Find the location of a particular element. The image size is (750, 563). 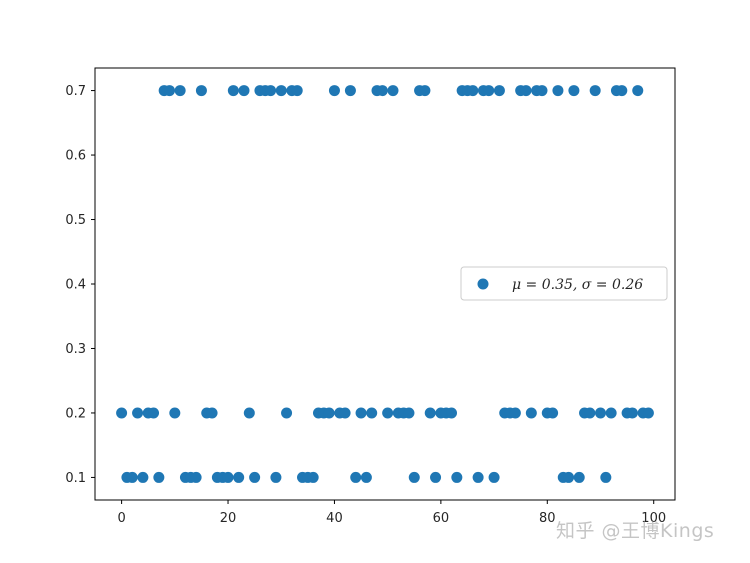

y-axis-ticks: 0.1 0.2 0.3 0.4 0.5 0.6 0.7 is located at coordinates (80, 285).